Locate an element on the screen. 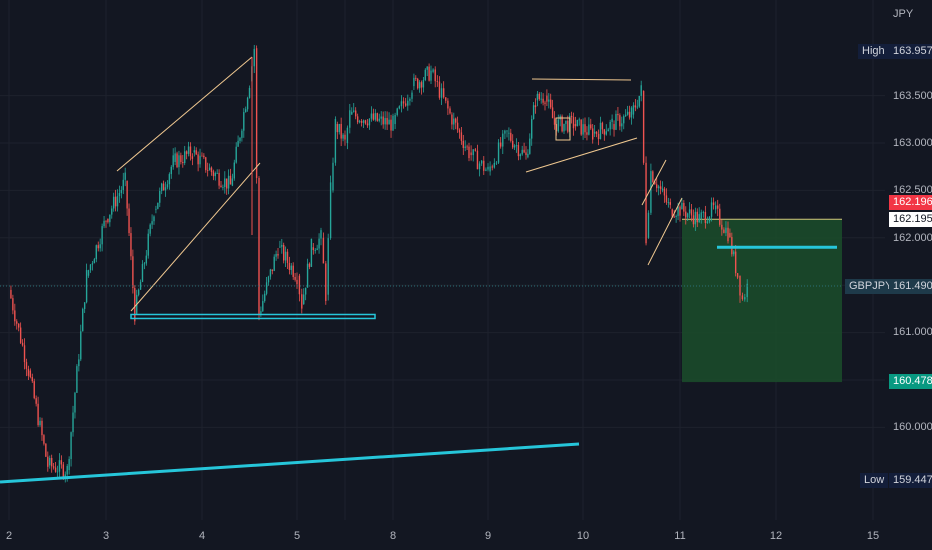 The image size is (932, 550). price-tick: 160.000 is located at coordinates (912, 427).